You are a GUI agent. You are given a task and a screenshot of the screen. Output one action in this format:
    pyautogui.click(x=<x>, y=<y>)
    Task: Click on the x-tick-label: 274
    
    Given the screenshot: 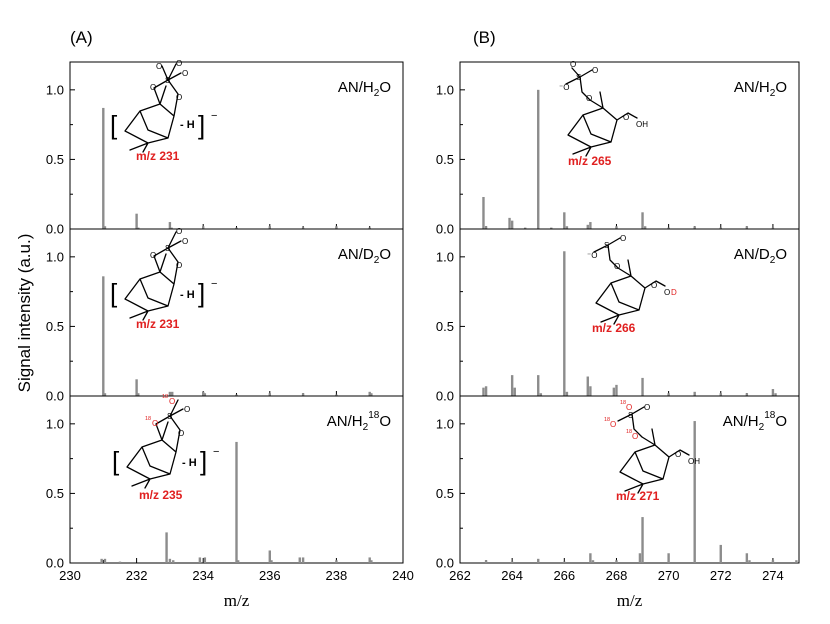 What is the action you would take?
    pyautogui.click(x=773, y=575)
    